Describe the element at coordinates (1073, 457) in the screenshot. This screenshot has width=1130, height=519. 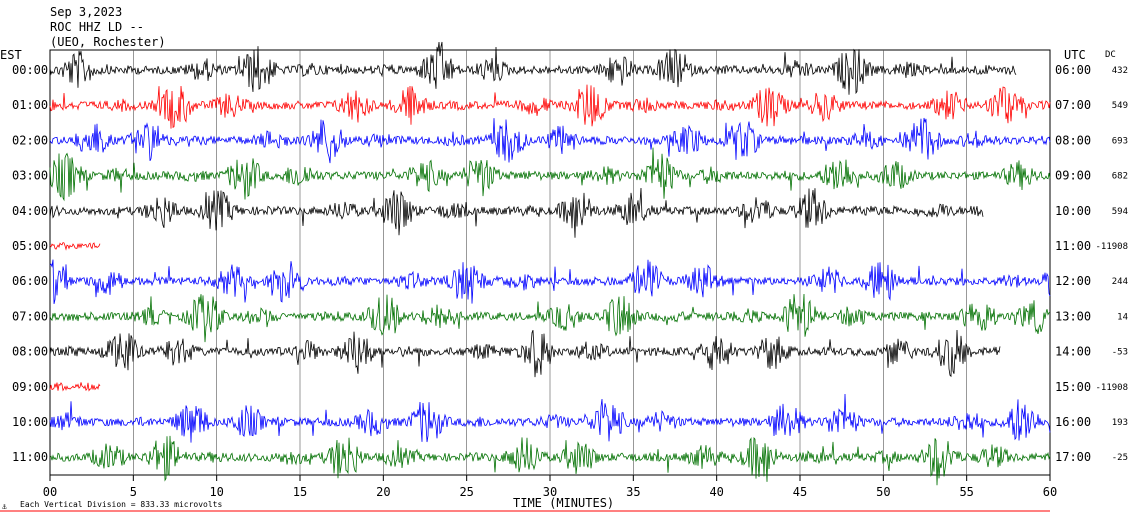
I see `utc-hour-label: 17:00` at that location.